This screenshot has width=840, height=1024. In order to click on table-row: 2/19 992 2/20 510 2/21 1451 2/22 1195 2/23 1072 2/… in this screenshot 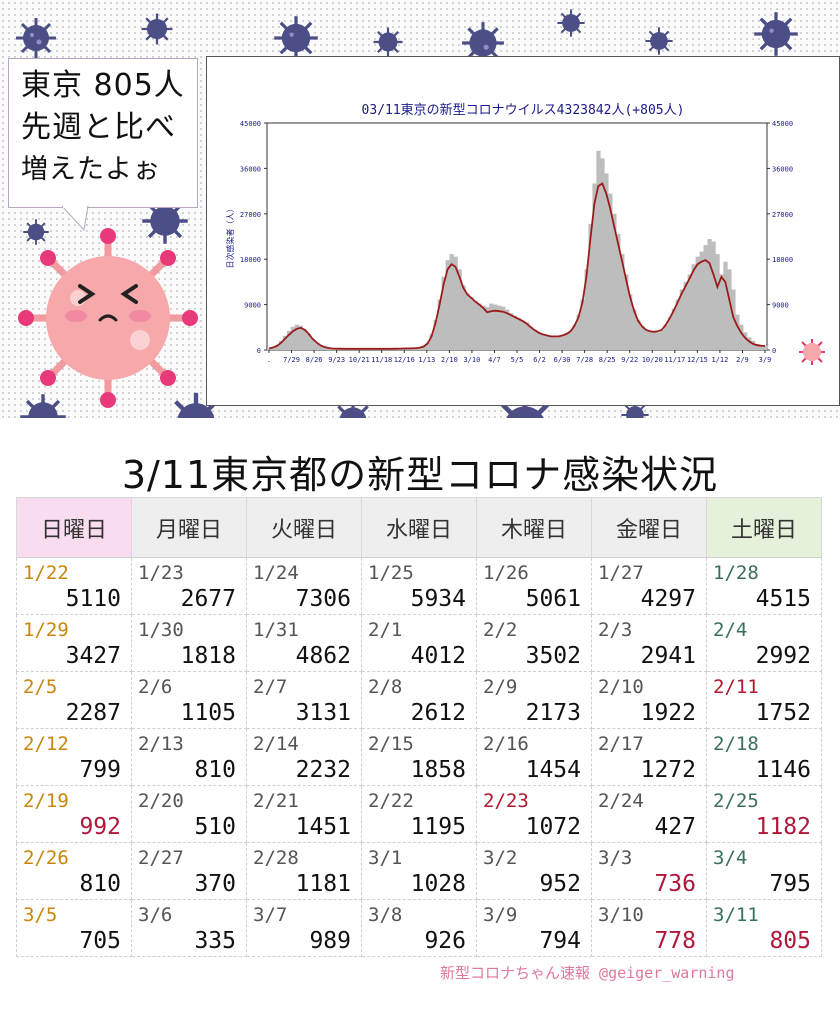, I will do `click(419, 814)`.